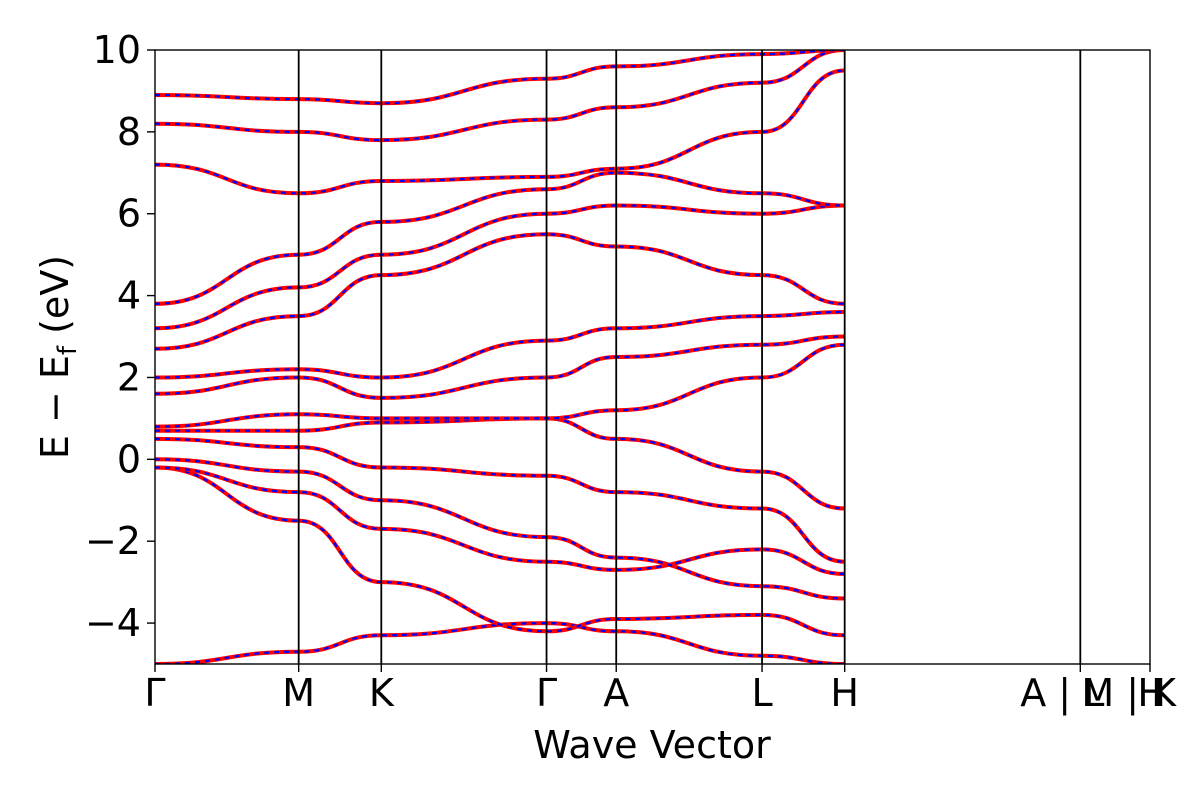 The height and width of the screenshot is (800, 1200). Describe the element at coordinates (55, 407) in the screenshot. I see `y-axis-label-main: E − E` at that location.